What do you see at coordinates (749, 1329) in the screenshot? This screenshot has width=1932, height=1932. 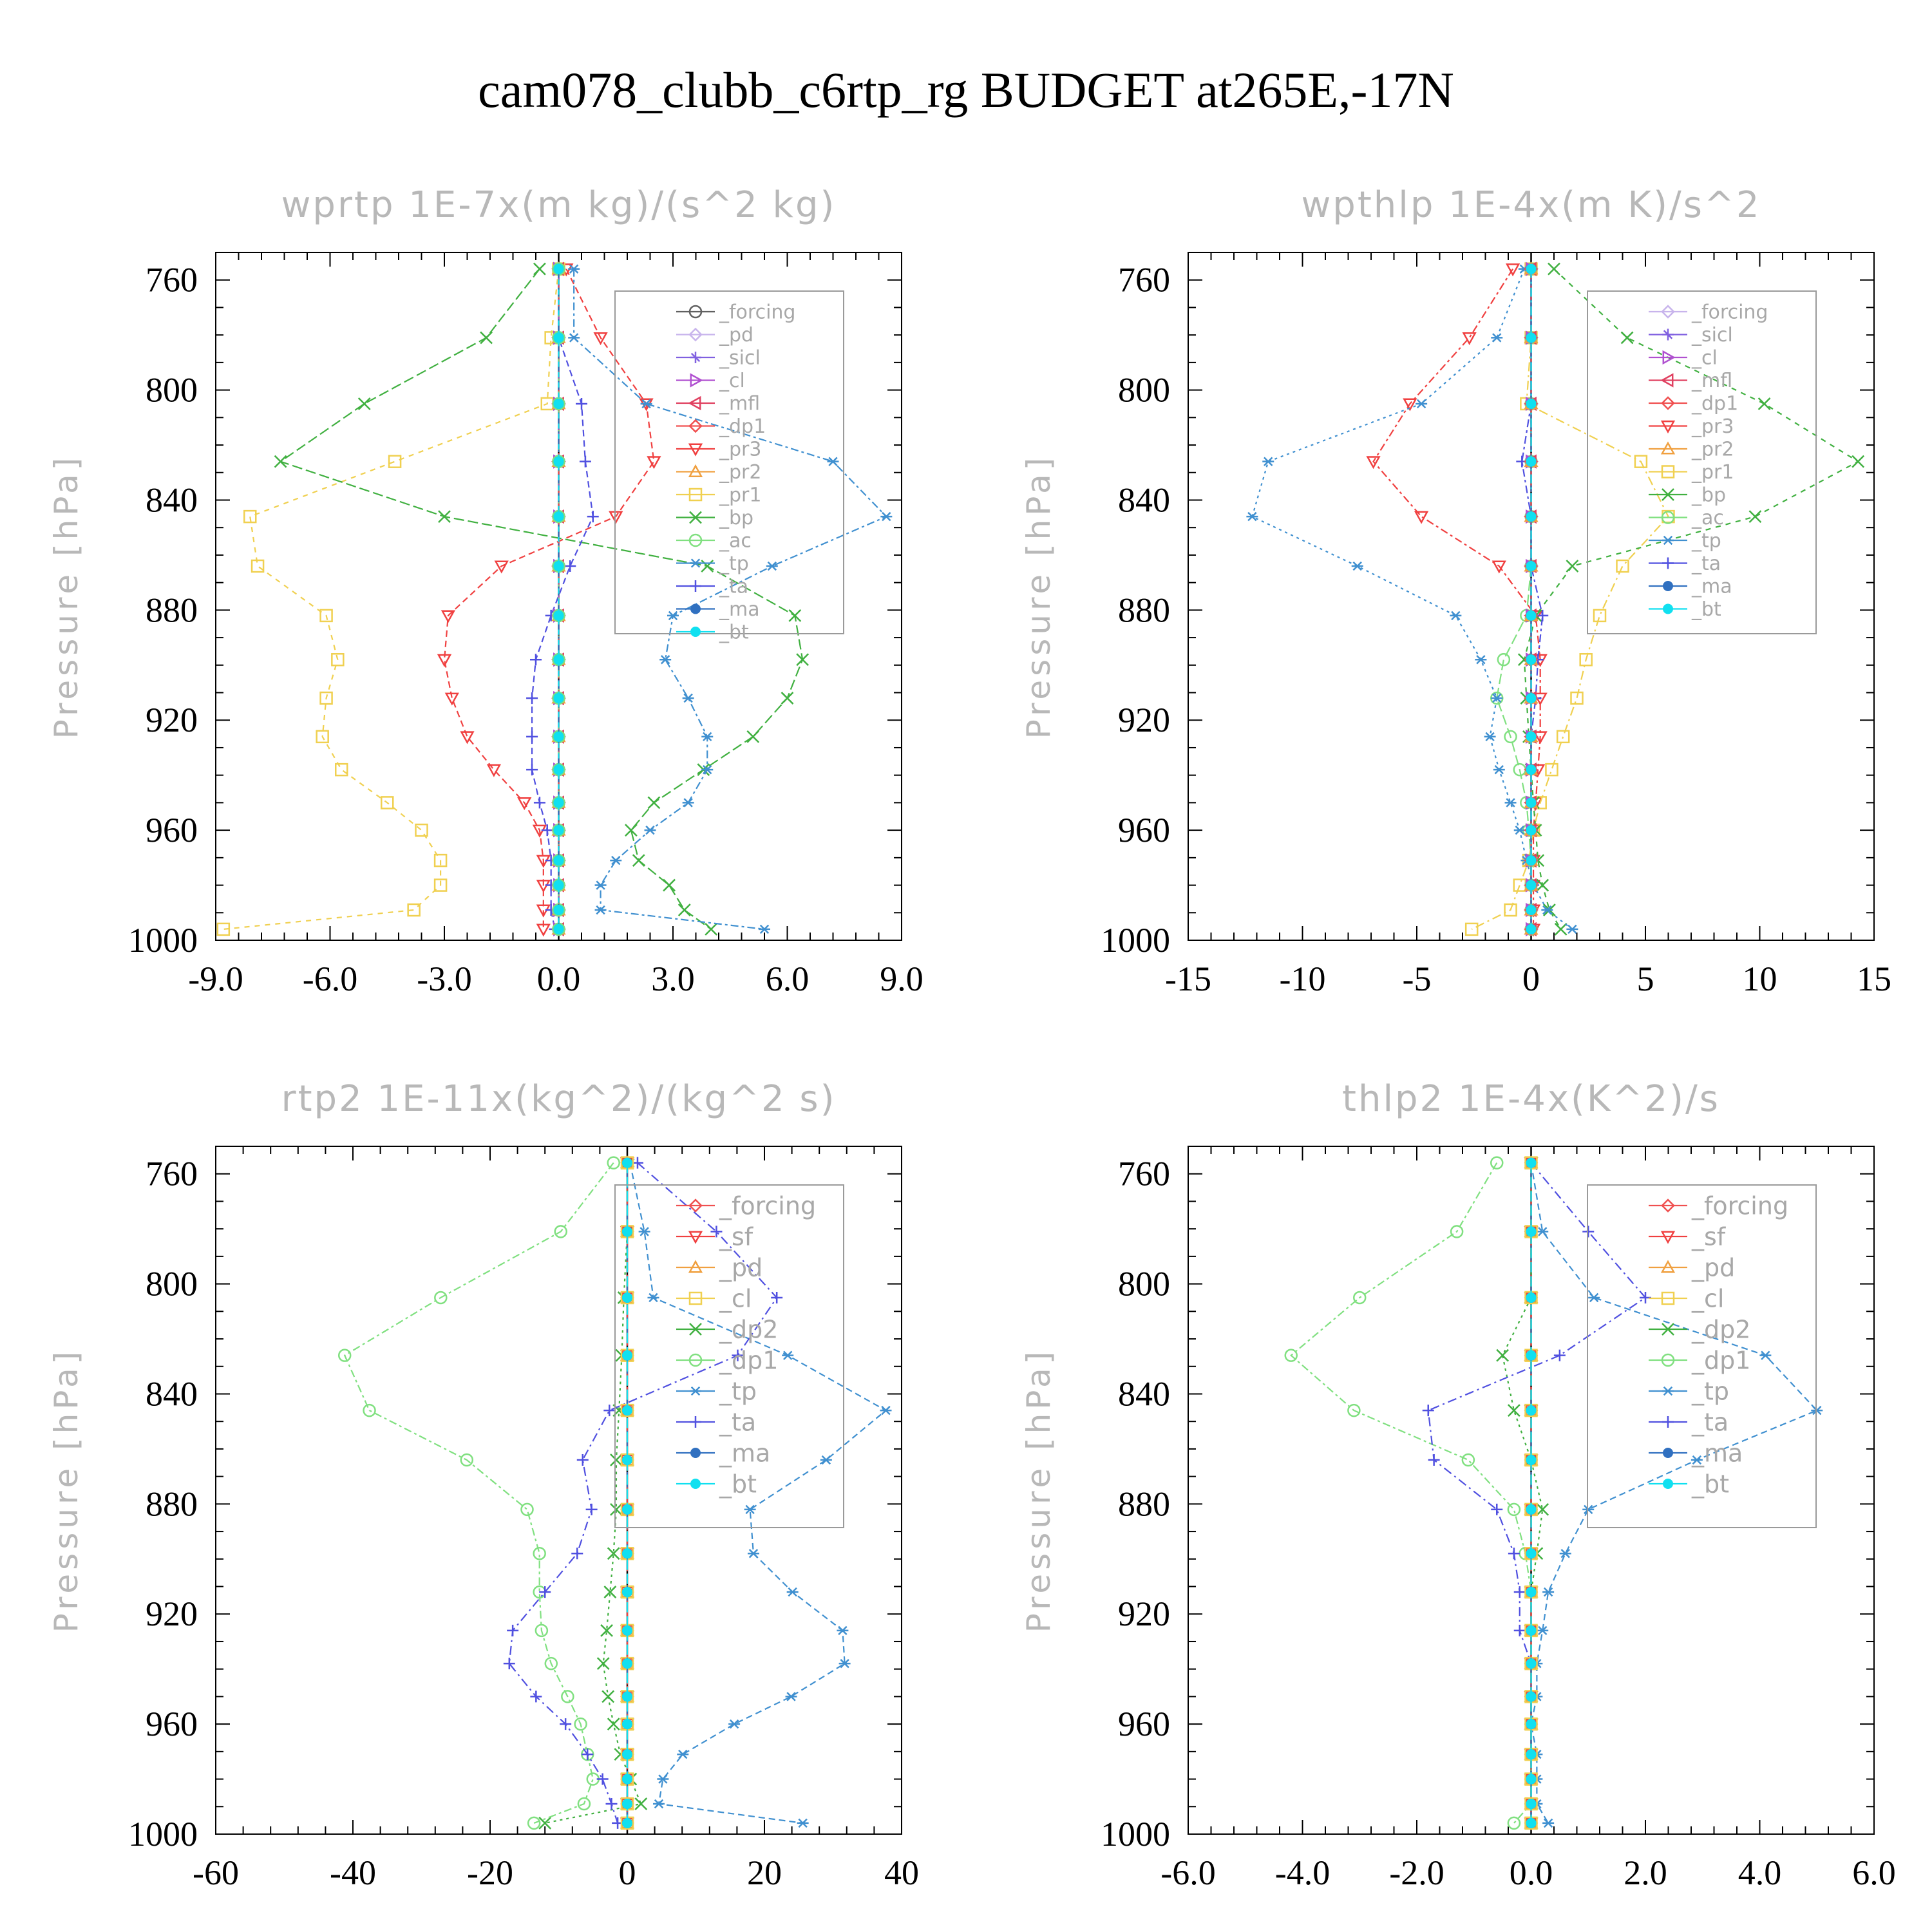 I see `legend-label: _dp2` at bounding box center [749, 1329].